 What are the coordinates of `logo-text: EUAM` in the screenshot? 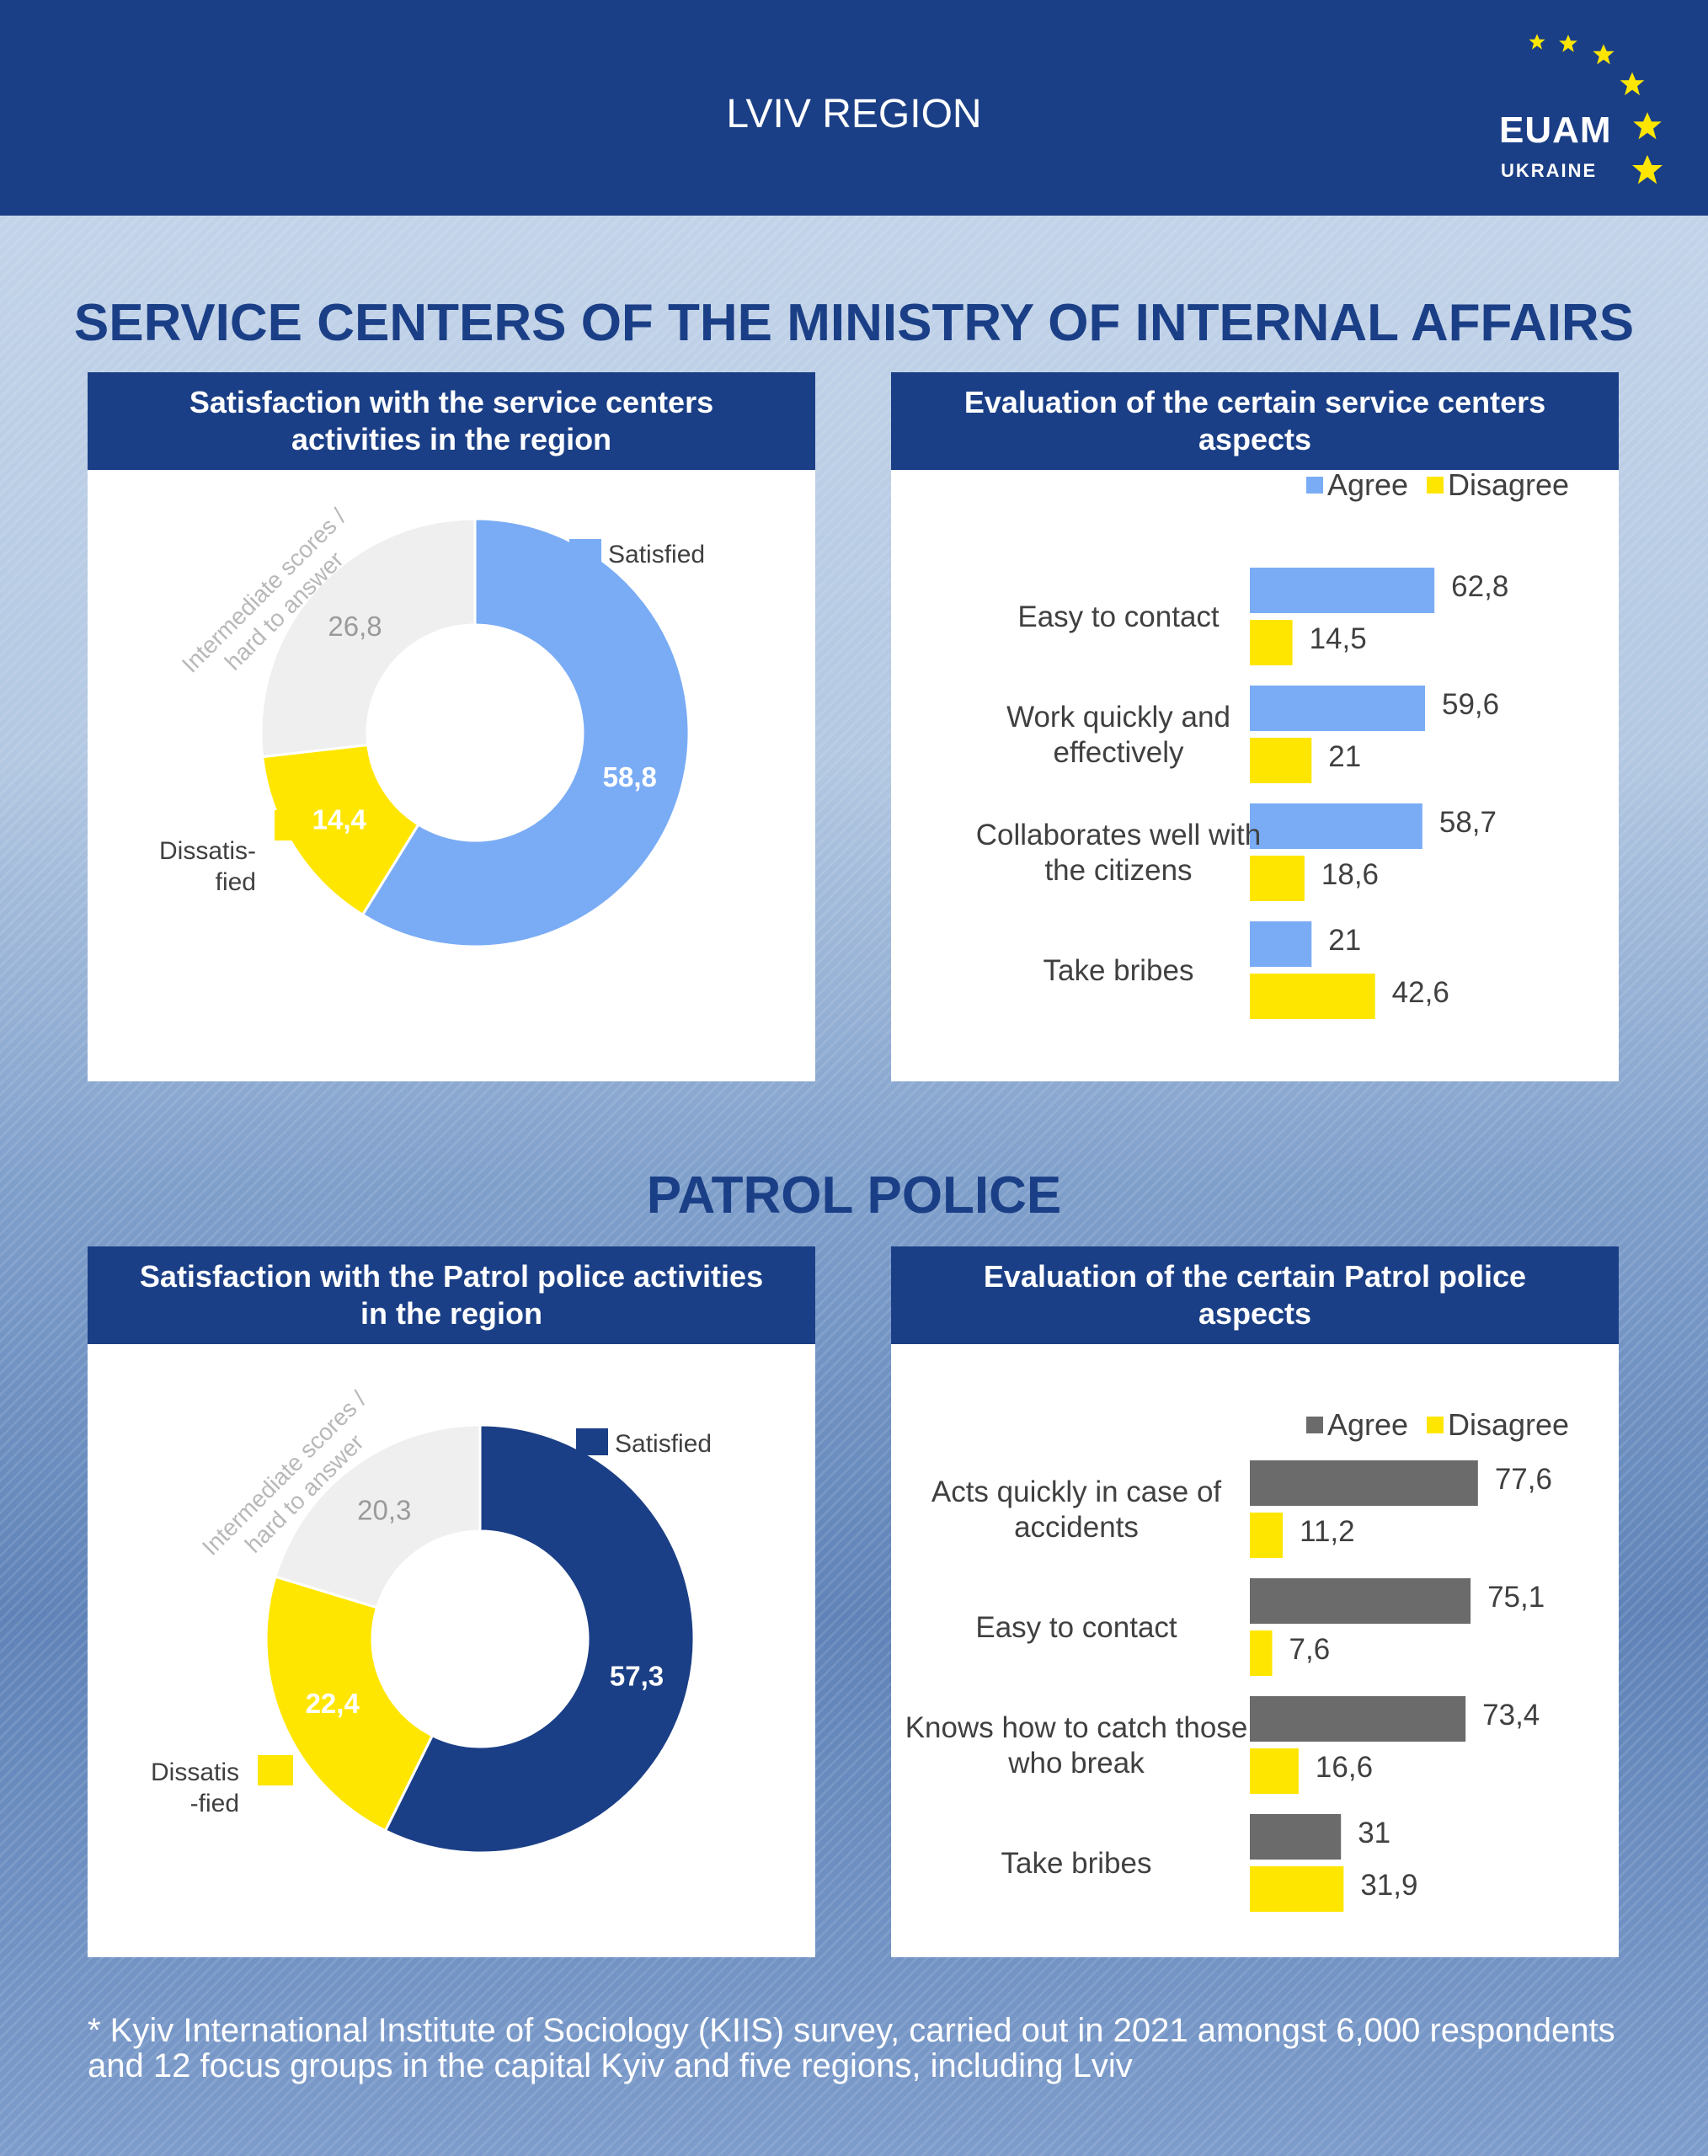 It's located at (1555, 130).